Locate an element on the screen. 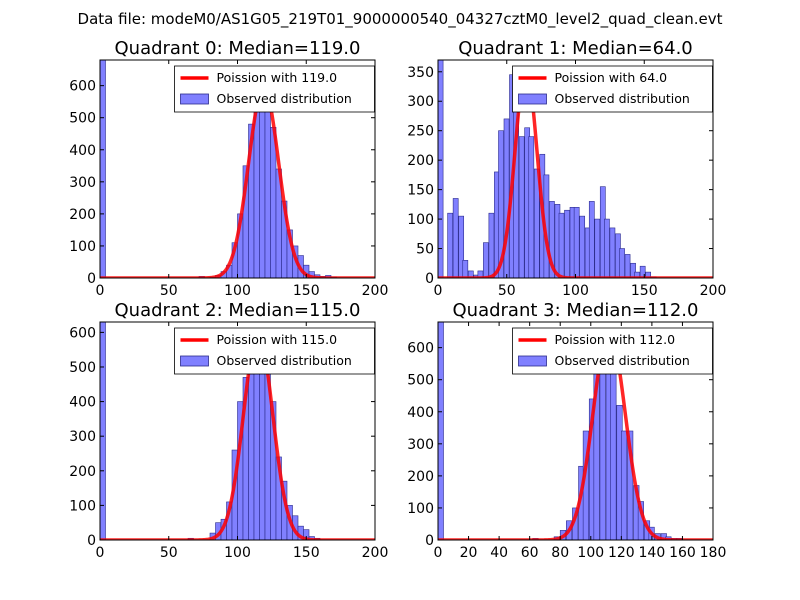  x-tick-label: 160 is located at coordinates (682, 553).